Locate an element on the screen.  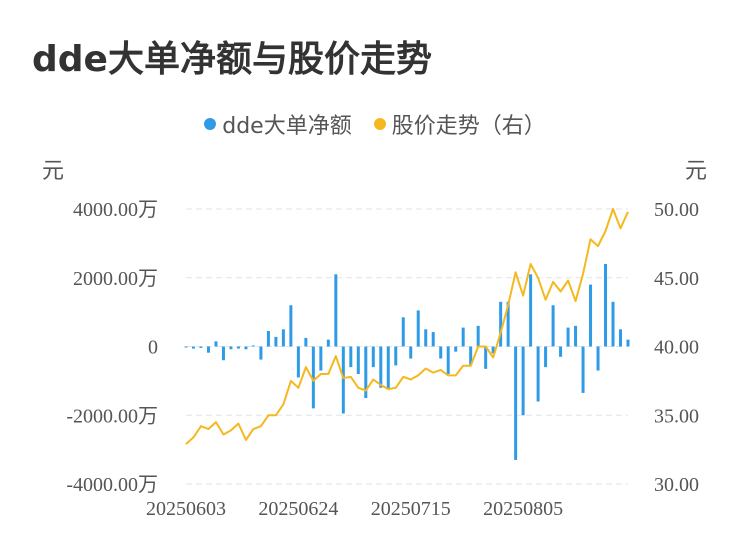
x-axis-tick-label: 20250624 is located at coordinates (298, 509).